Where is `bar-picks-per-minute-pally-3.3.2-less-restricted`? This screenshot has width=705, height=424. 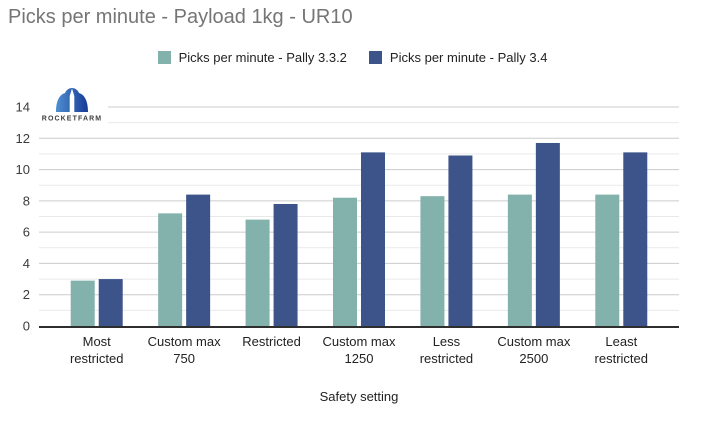 bar-picks-per-minute-pally-3.3.2-less-restricted is located at coordinates (432, 261).